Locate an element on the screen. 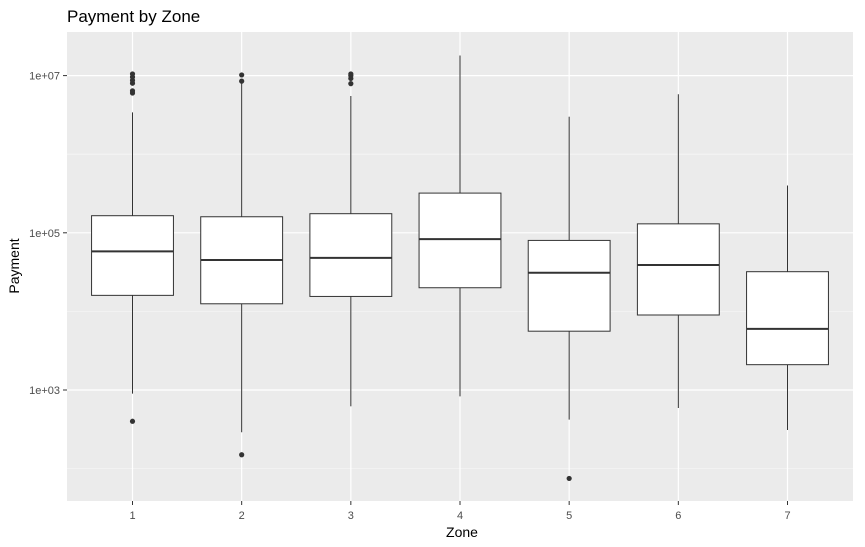  x-tick-label: 3 is located at coordinates (351, 516).